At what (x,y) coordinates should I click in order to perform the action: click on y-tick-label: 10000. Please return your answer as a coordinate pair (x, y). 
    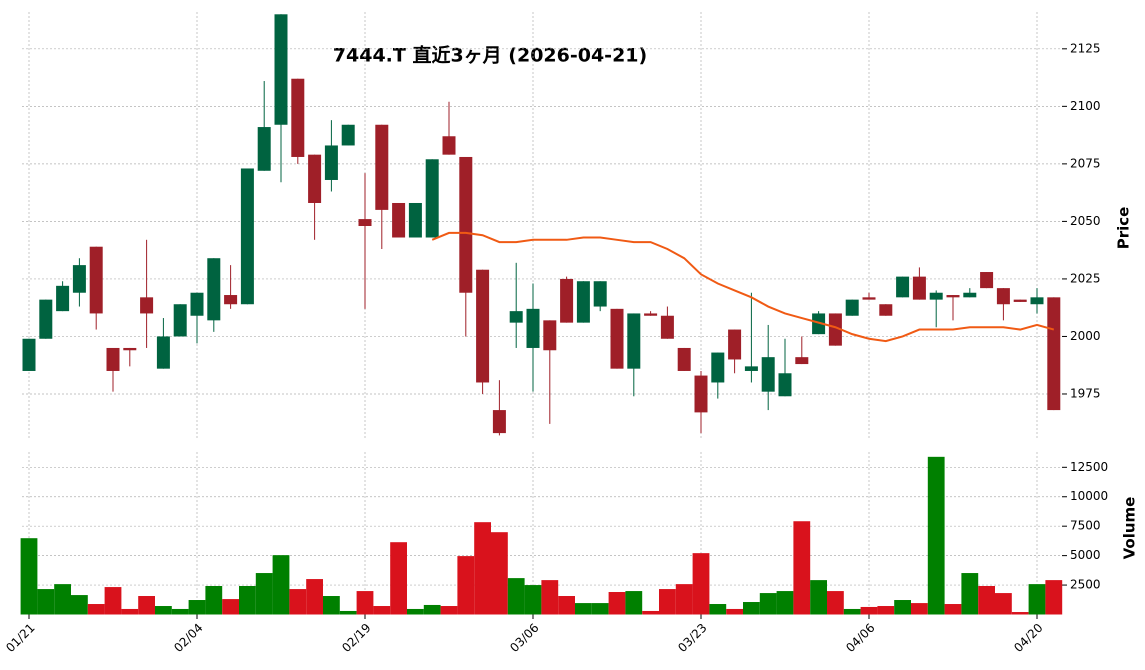
    Looking at the image, I should click on (1089, 496).